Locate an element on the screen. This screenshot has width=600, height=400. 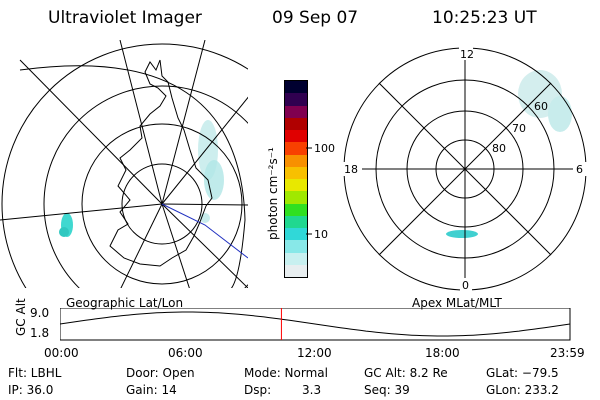
colorbar-tick-10: 10 is located at coordinates (321, 234).